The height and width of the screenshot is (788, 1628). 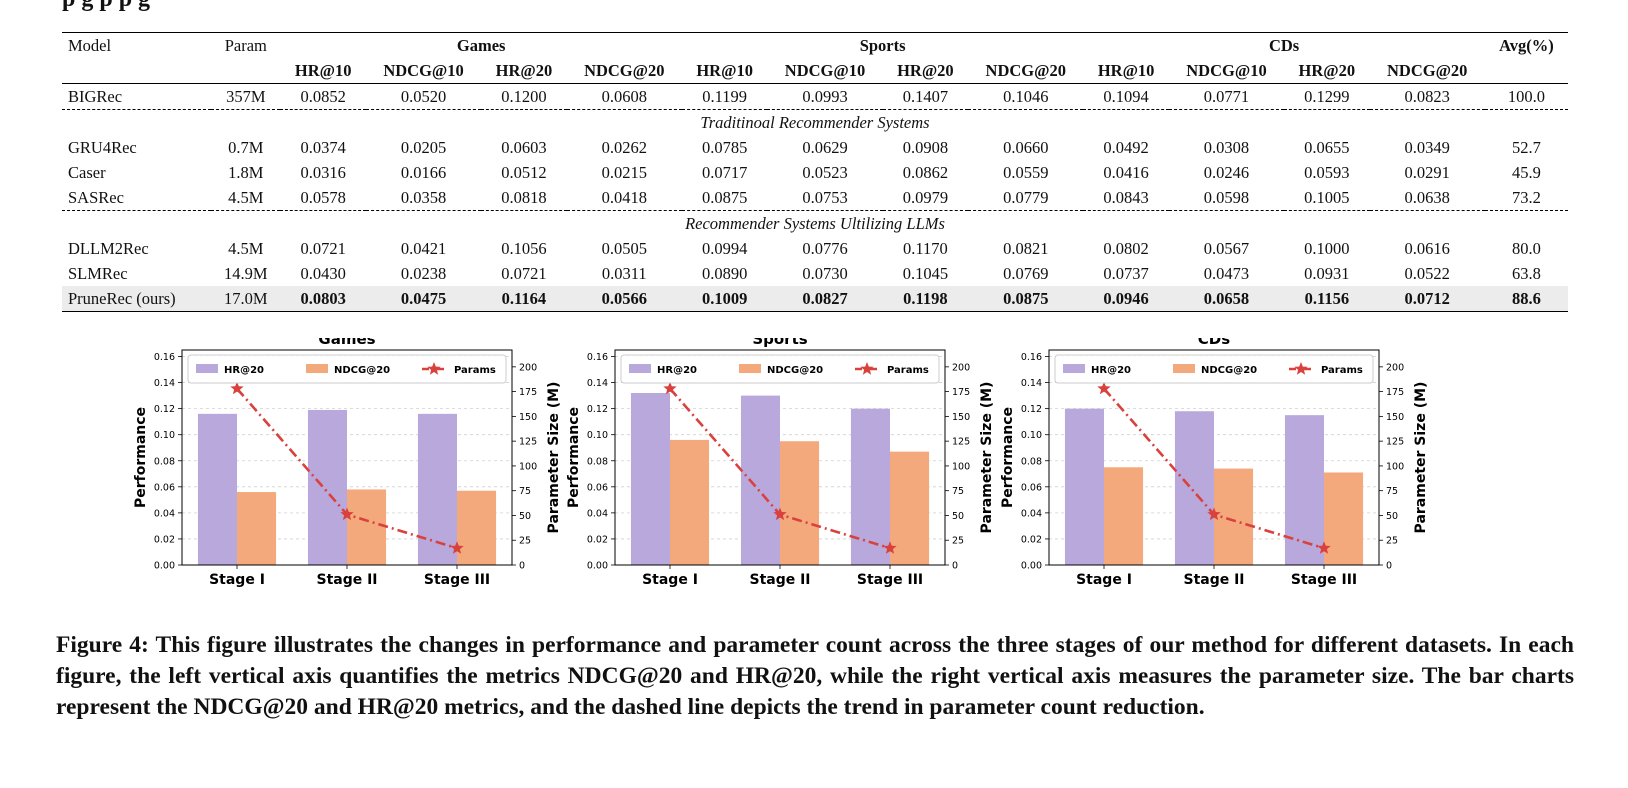 I want to click on cell-value: 0.0246, so click(x=1226, y=172).